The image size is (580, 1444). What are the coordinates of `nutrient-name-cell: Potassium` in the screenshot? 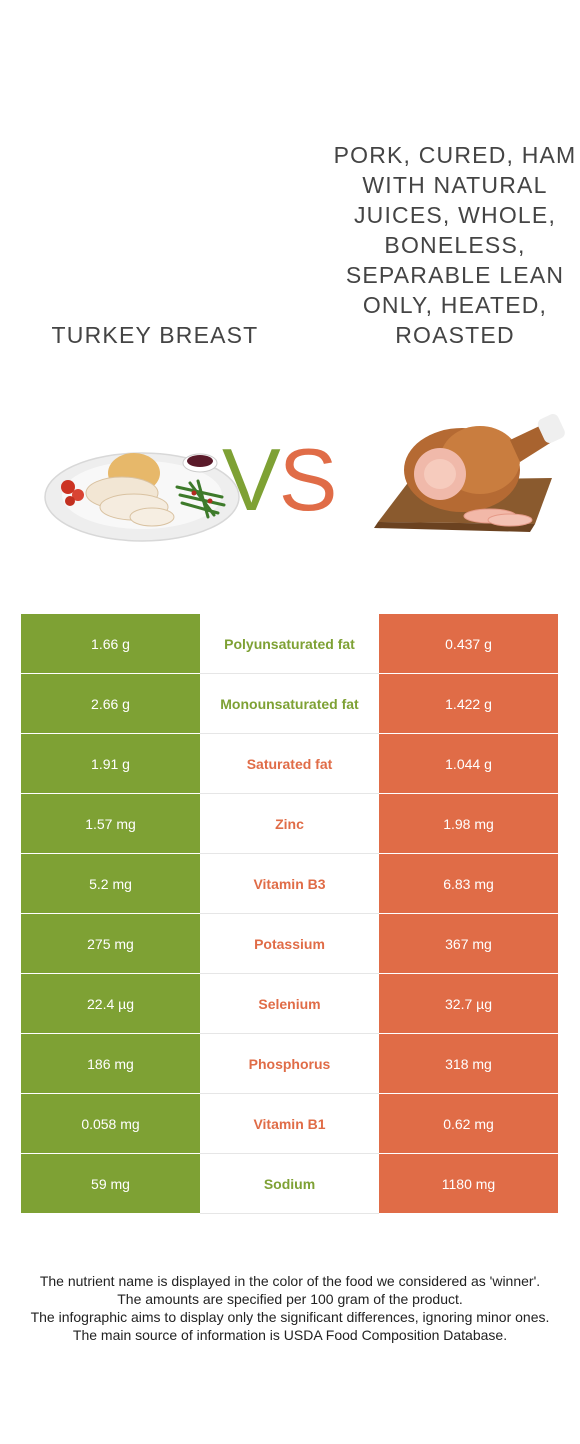 It's located at (289, 944).